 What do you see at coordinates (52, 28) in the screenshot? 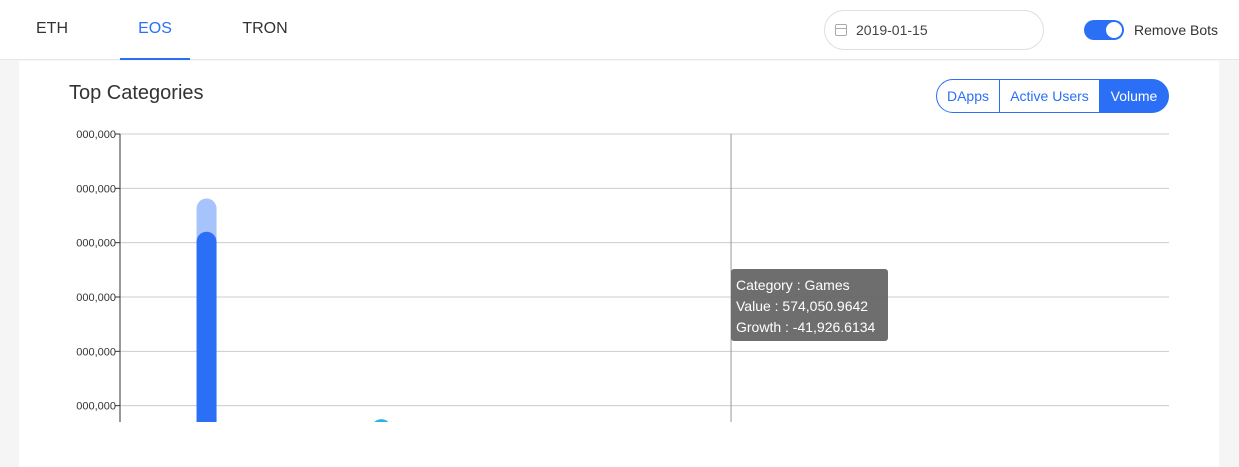
I see `tab-eth: ETH` at bounding box center [52, 28].